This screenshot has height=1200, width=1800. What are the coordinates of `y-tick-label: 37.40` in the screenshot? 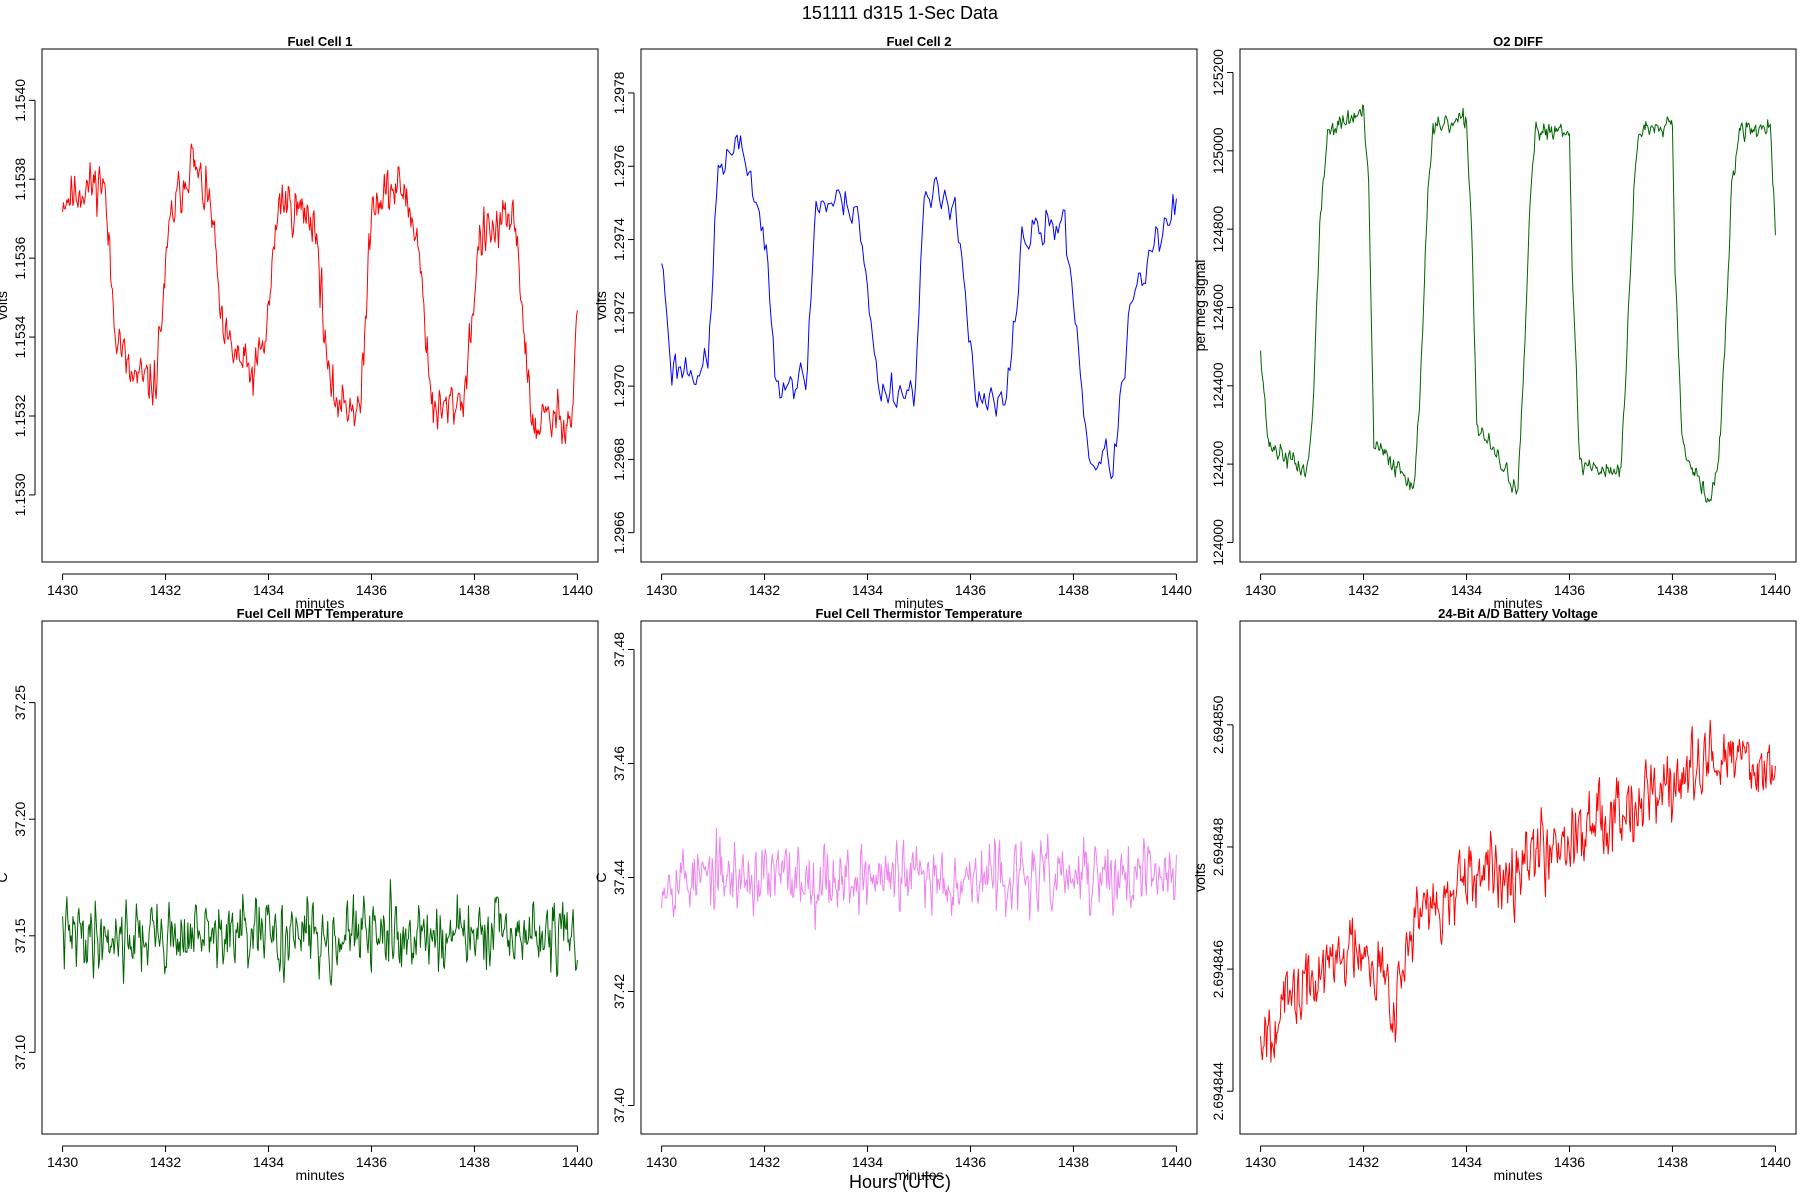 It's located at (619, 1105).